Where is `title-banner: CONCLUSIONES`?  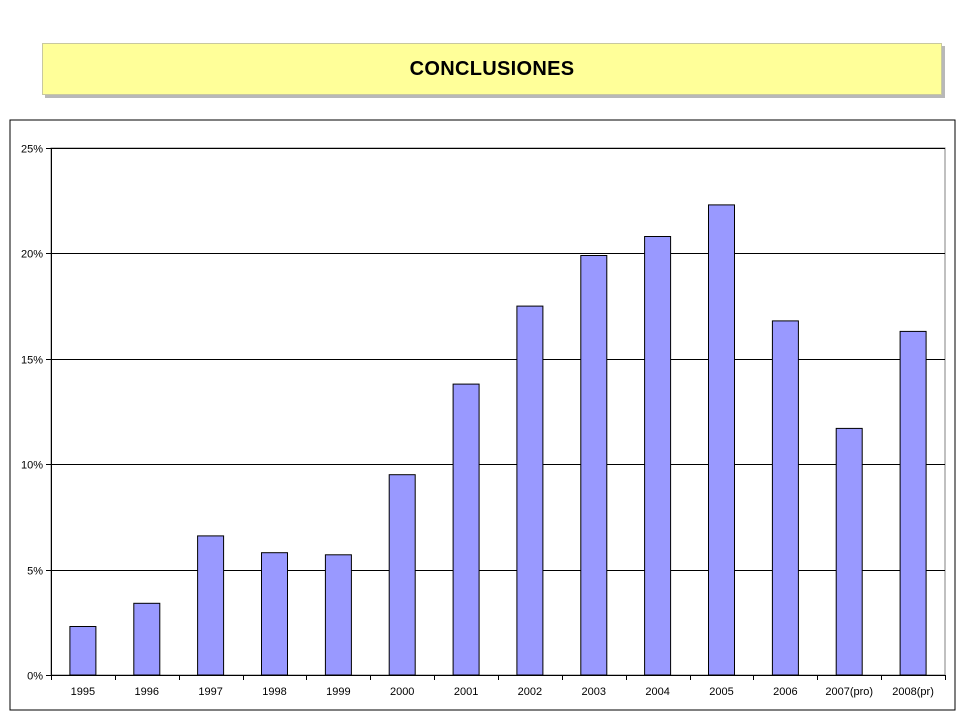
title-banner: CONCLUSIONES is located at coordinates (492, 69).